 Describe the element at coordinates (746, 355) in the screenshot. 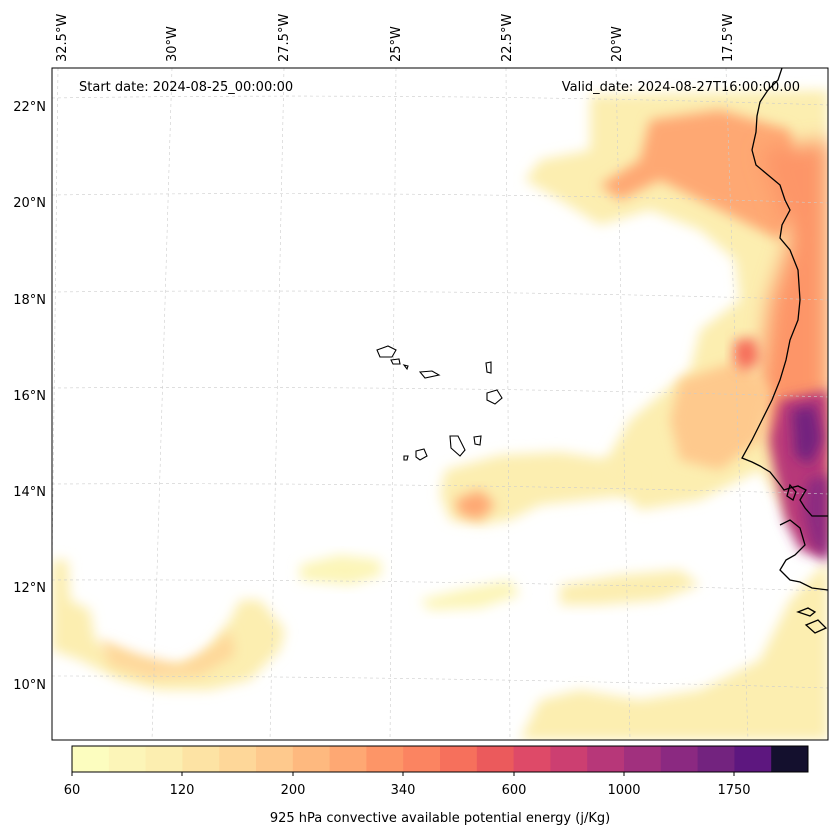

I see `cape-spot-inland` at that location.